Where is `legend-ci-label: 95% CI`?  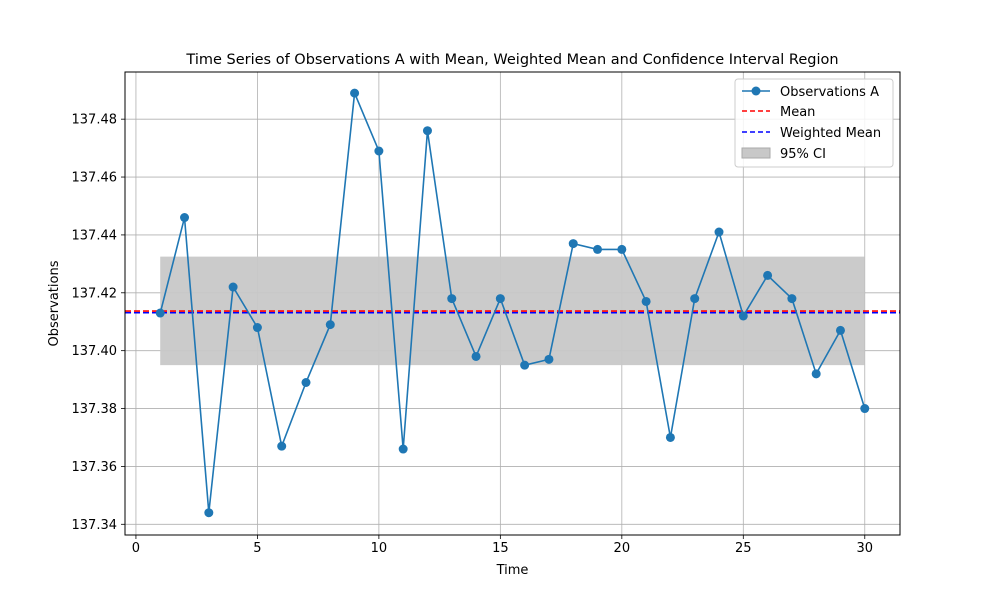
legend-ci-label: 95% CI is located at coordinates (803, 154).